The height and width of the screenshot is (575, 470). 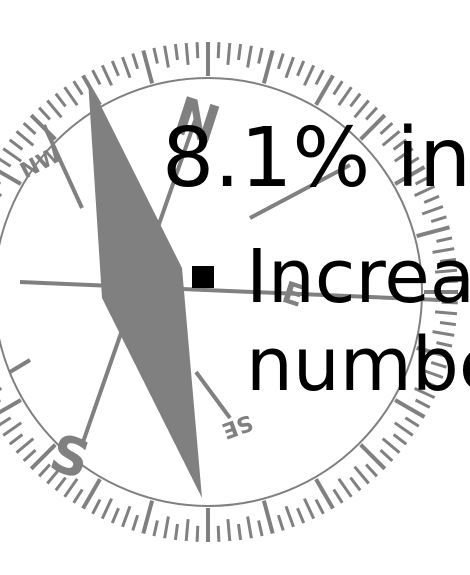 What do you see at coordinates (300, 191) in the screenshot?
I see `northeast-line` at bounding box center [300, 191].